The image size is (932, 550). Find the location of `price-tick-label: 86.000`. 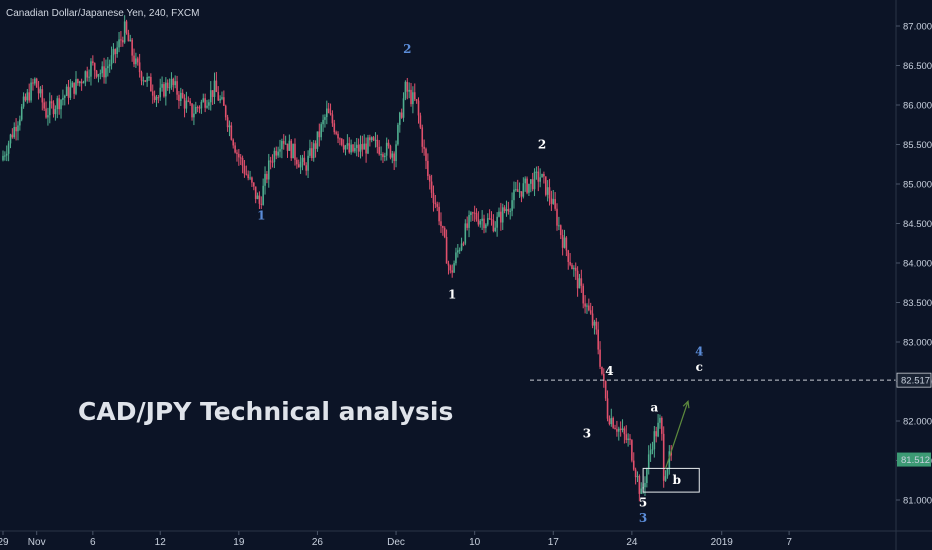

price-tick-label: 86.000 is located at coordinates (917, 106).